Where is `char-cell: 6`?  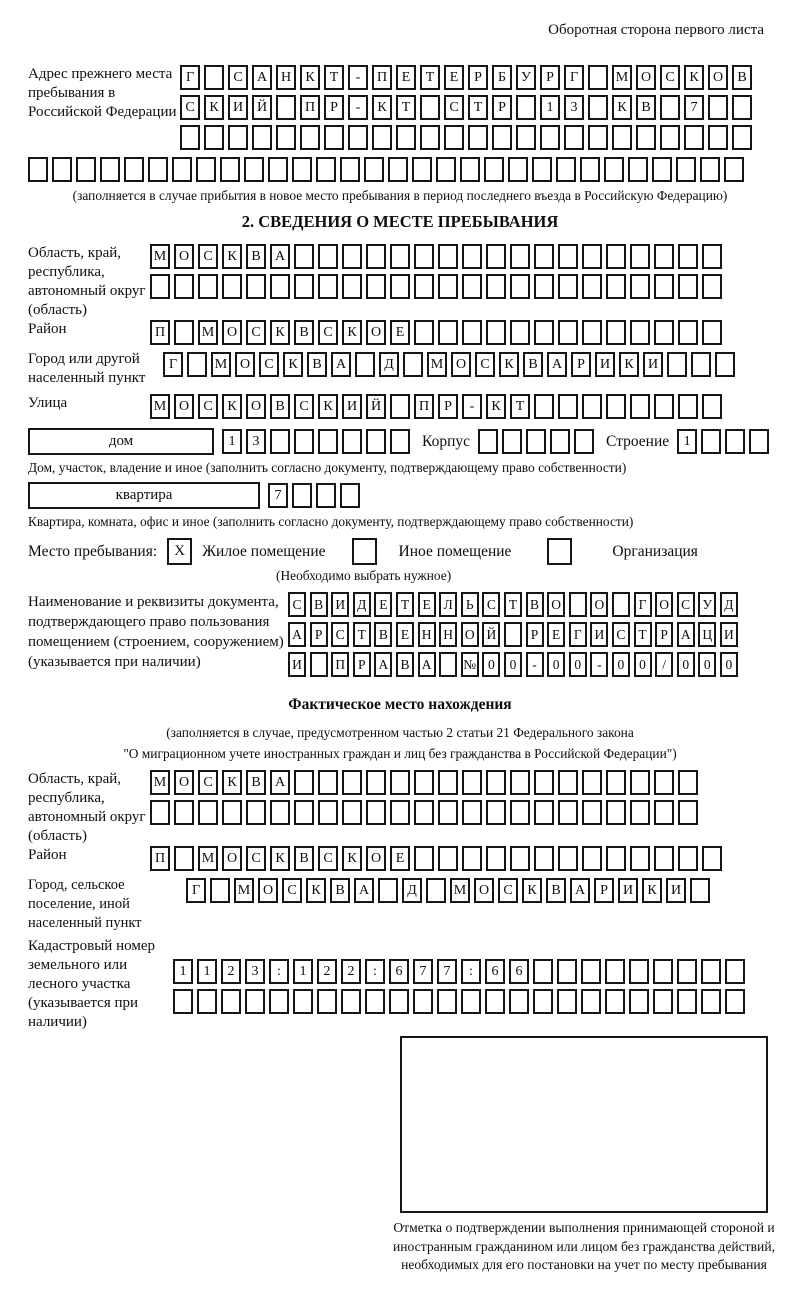 char-cell: 6 is located at coordinates (519, 971).